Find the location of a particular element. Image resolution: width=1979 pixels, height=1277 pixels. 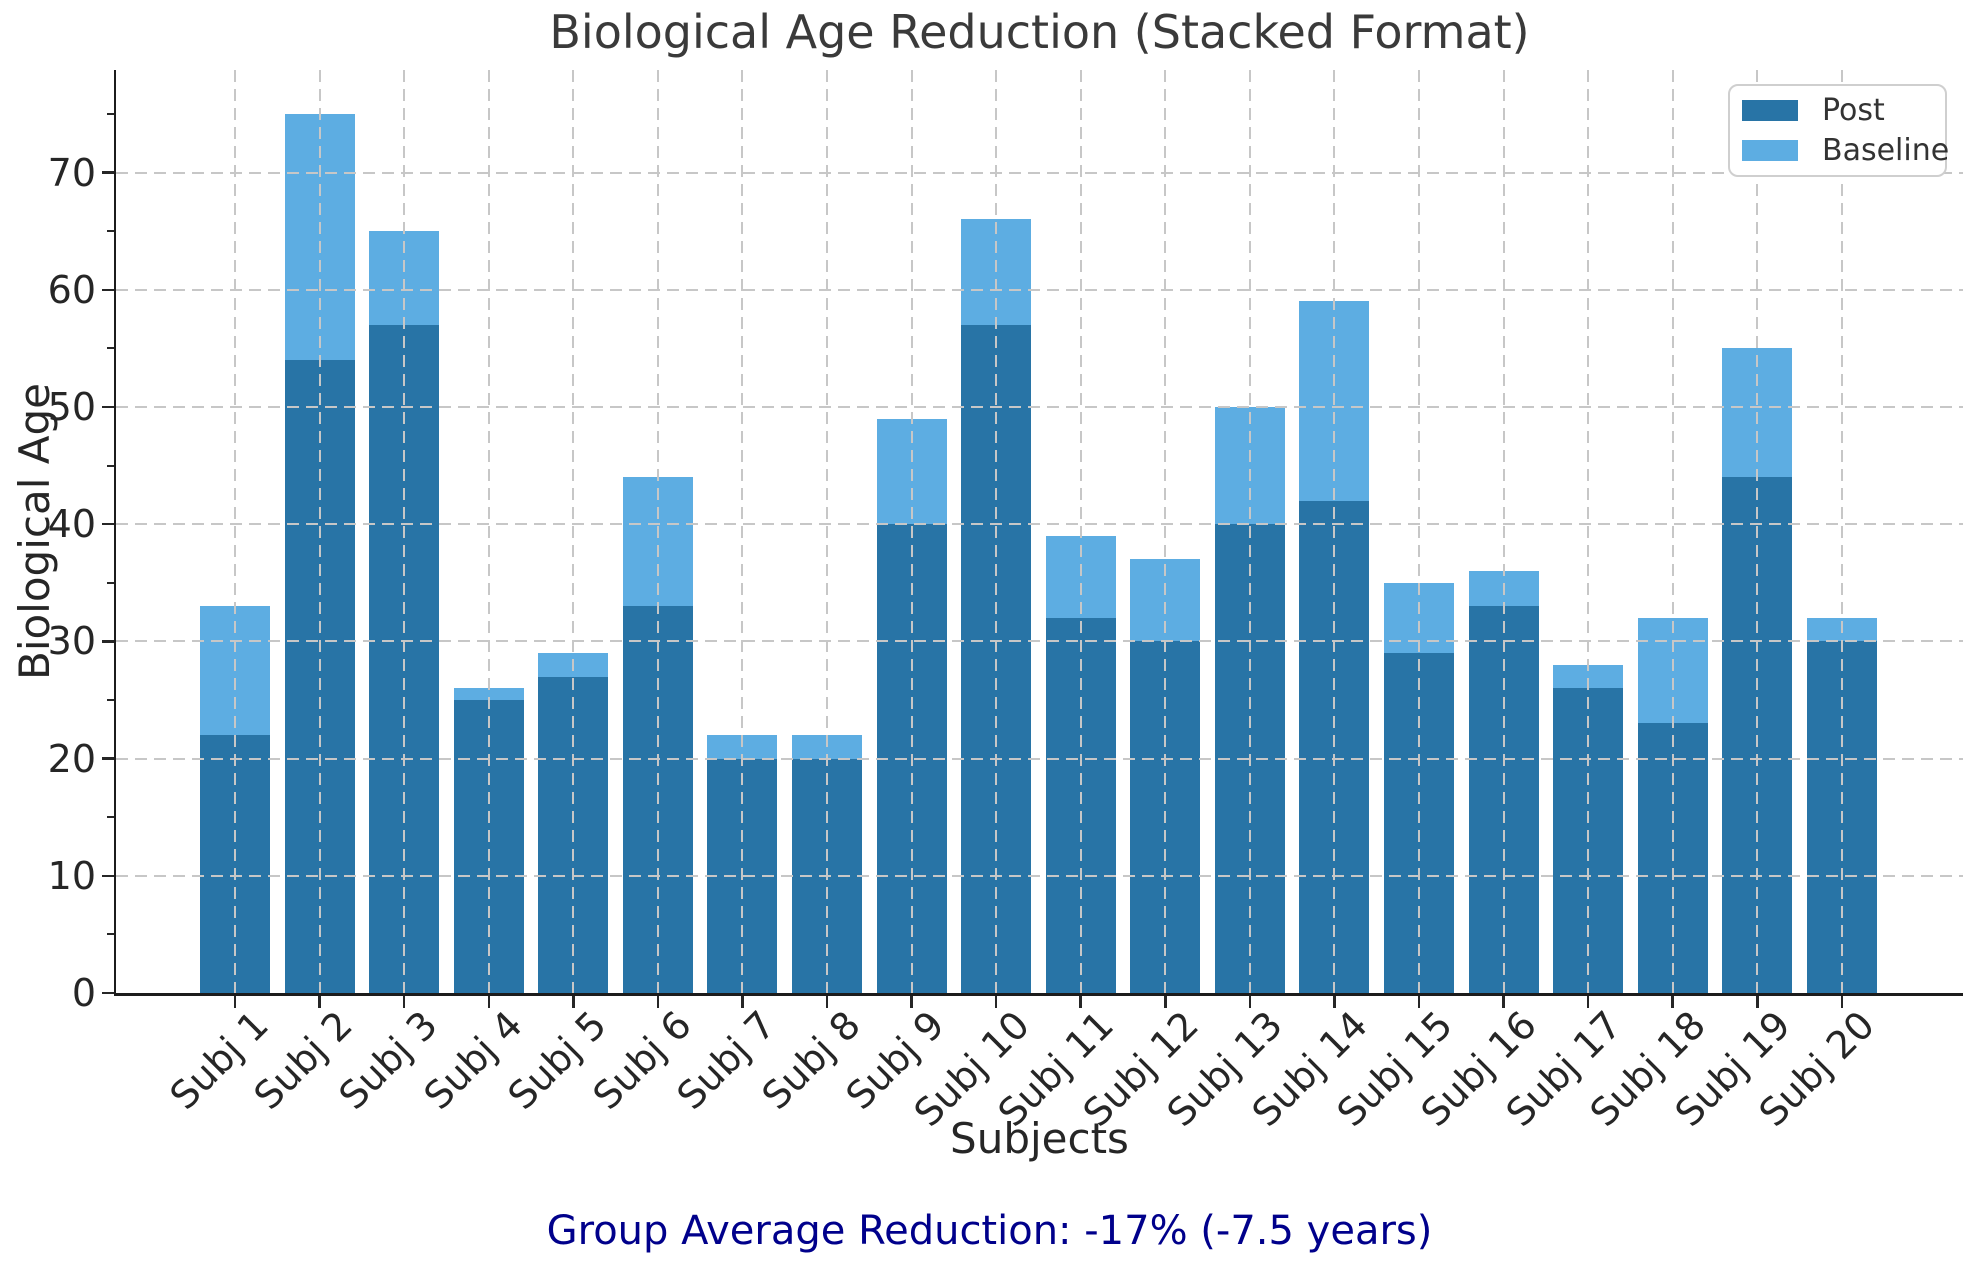

legend: Post Baseline is located at coordinates (1838, 130).